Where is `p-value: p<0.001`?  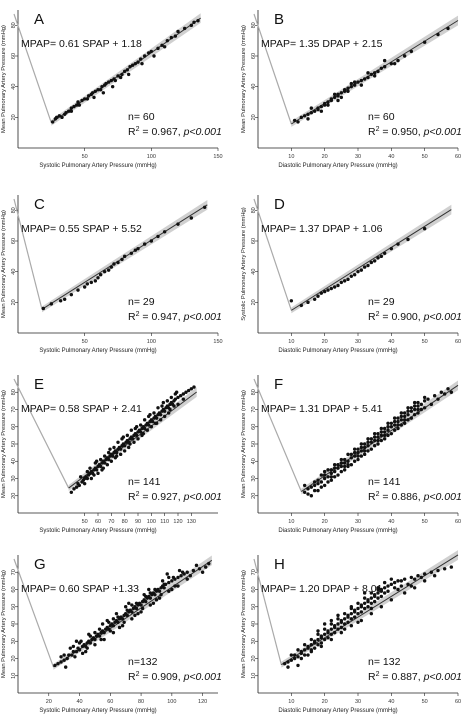
p-value: p<0.001 is located at coordinates (202, 132).